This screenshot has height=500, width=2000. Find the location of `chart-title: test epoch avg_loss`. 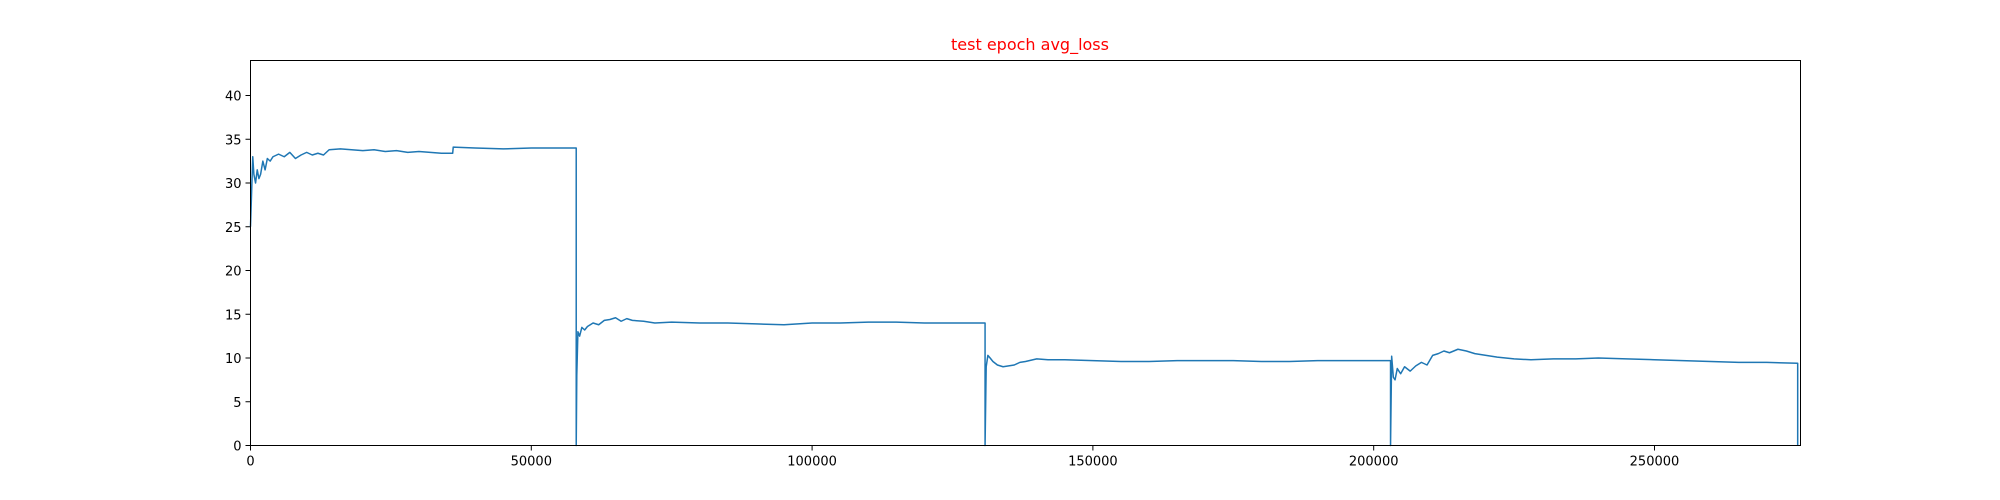

chart-title: test epoch avg_loss is located at coordinates (1030, 45).